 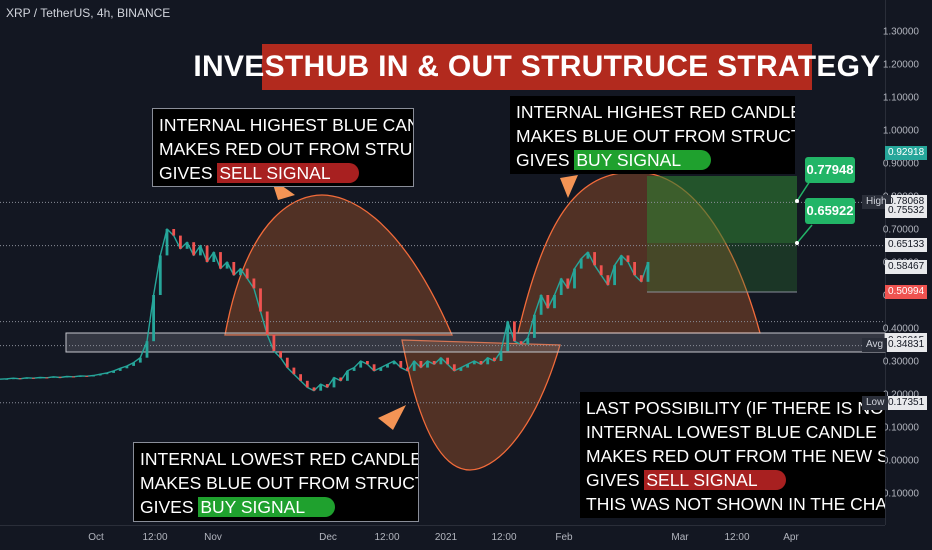 I want to click on symbol-title: XRP / TetherUS, 4h, BINANCE, so click(x=88, y=13).